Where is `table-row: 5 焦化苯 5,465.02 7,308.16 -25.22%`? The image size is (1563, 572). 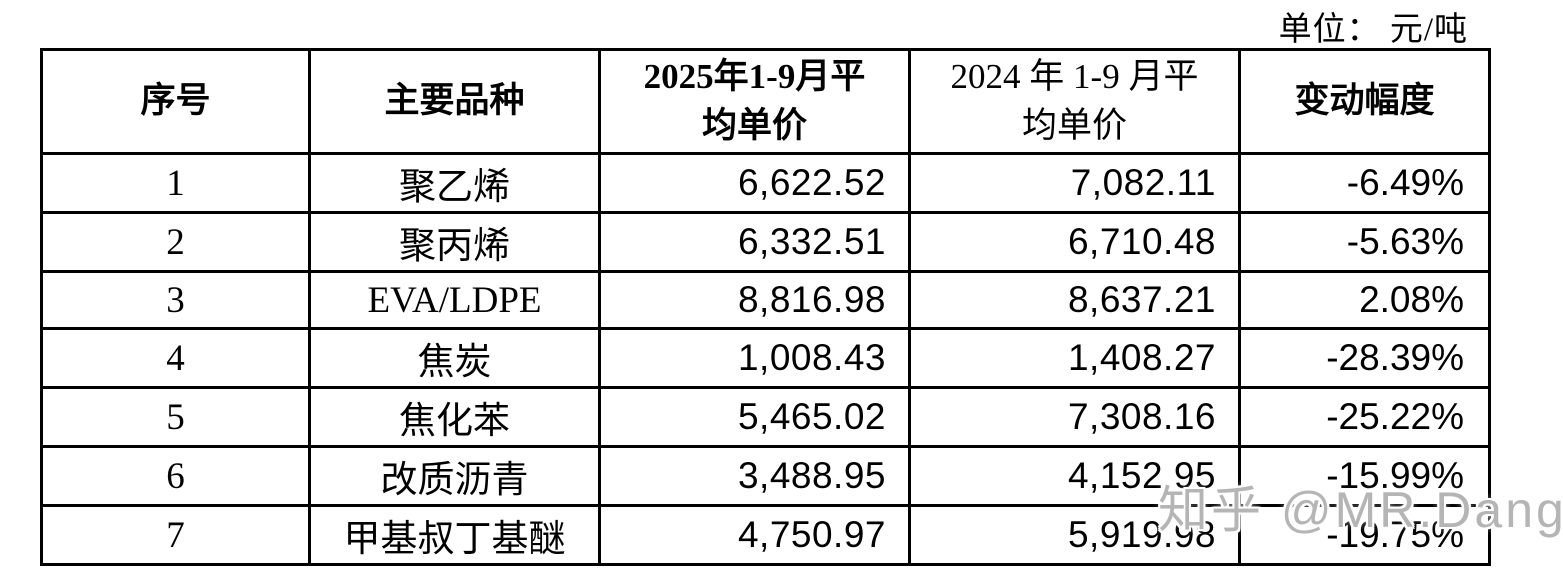
table-row: 5 焦化苯 5,465.02 7,308.16 -25.22% is located at coordinates (765, 417).